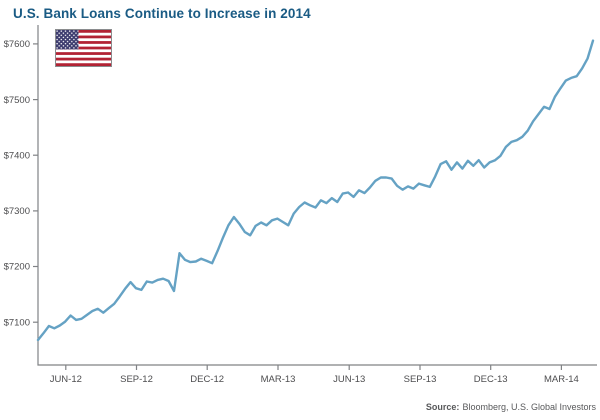  Describe the element at coordinates (17, 211) in the screenshot. I see `y-tick-label: $7300` at that location.